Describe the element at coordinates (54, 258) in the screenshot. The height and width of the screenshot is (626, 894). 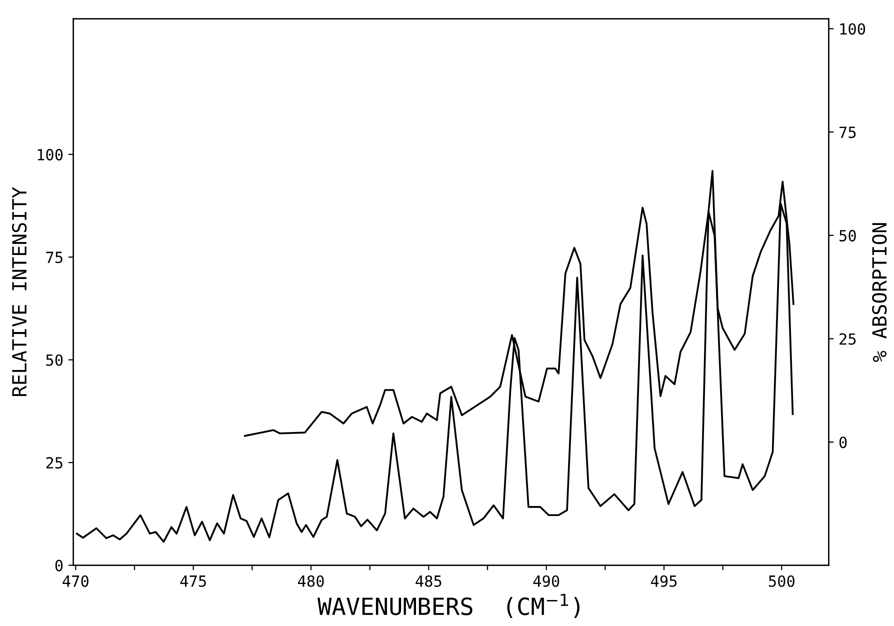
I see `y-tick-label: 75` at that location.